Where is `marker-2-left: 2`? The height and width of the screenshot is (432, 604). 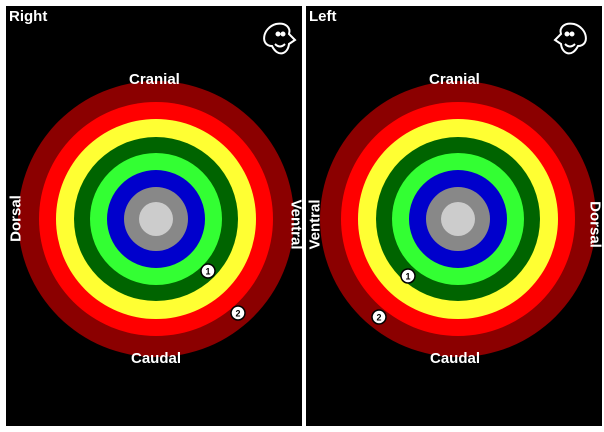 marker-2-left: 2 is located at coordinates (379, 317).